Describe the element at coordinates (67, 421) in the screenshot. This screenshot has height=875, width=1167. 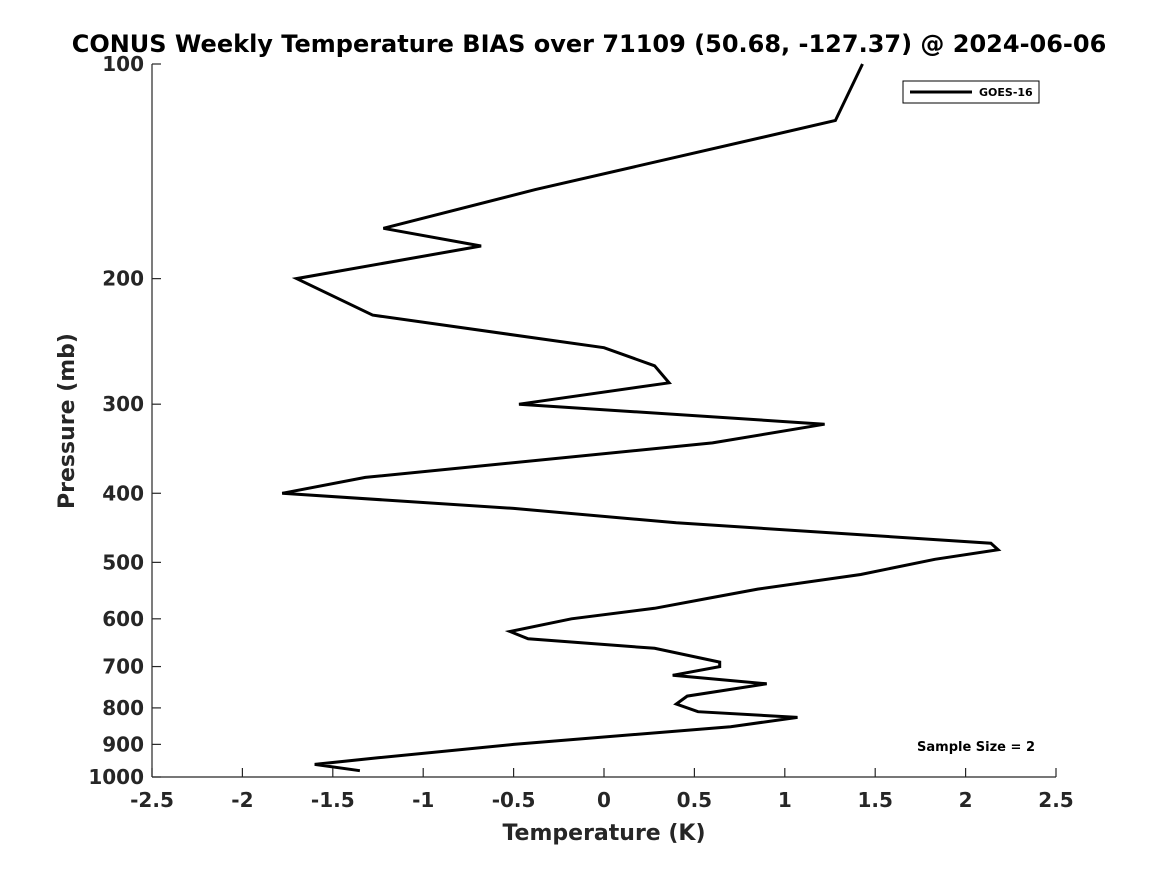
I see `y-axis-label: Pressure (mb)` at that location.